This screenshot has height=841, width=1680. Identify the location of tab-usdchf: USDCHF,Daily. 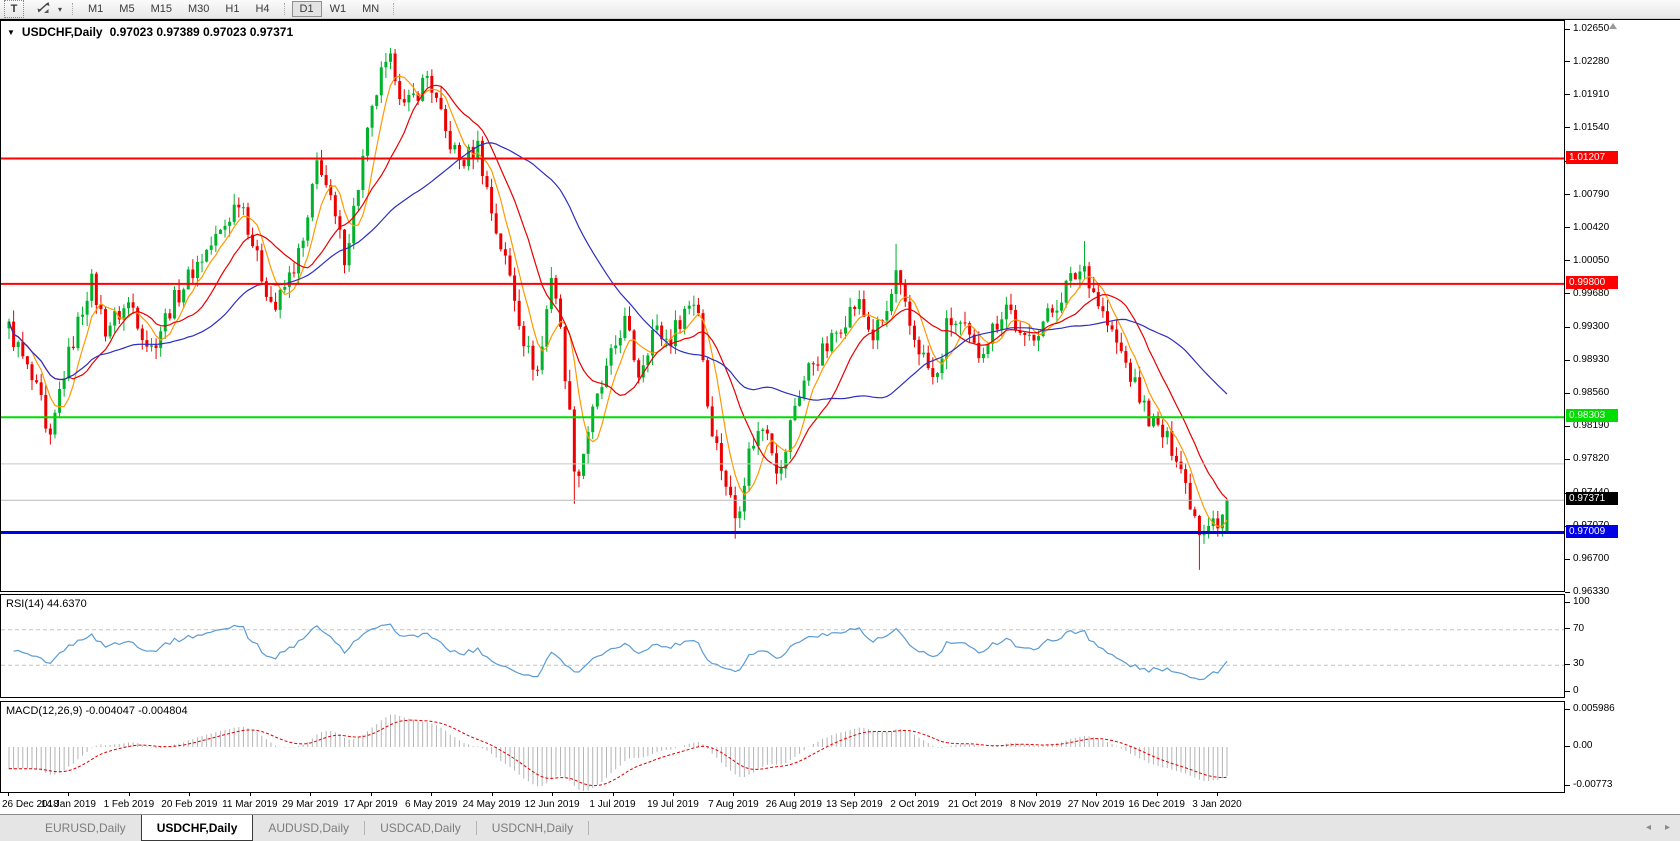
(197, 828).